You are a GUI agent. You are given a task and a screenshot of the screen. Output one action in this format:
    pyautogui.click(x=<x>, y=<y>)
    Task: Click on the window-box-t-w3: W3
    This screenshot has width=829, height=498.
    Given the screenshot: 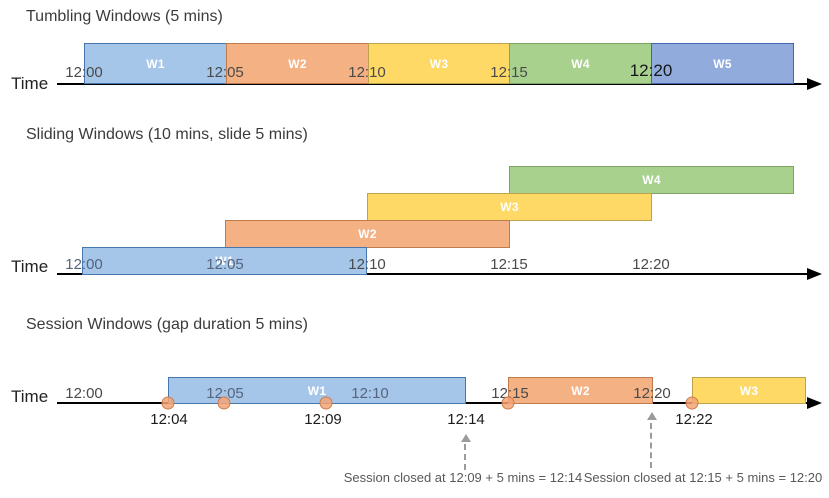 What is the action you would take?
    pyautogui.click(x=439, y=63)
    